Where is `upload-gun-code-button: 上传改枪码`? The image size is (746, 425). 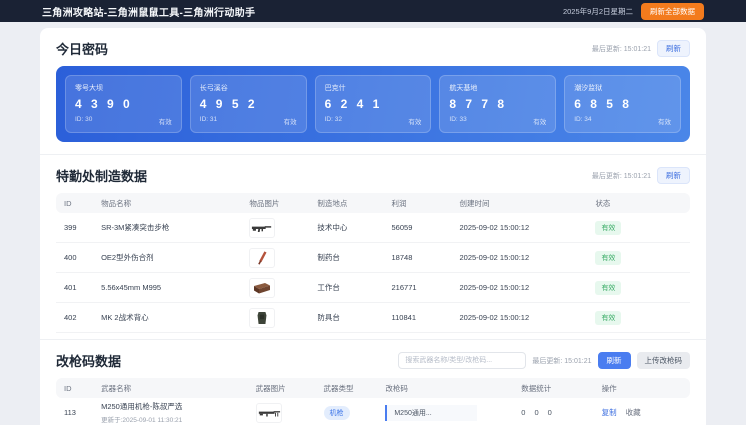 upload-gun-code-button: 上传改枪码 is located at coordinates (663, 360).